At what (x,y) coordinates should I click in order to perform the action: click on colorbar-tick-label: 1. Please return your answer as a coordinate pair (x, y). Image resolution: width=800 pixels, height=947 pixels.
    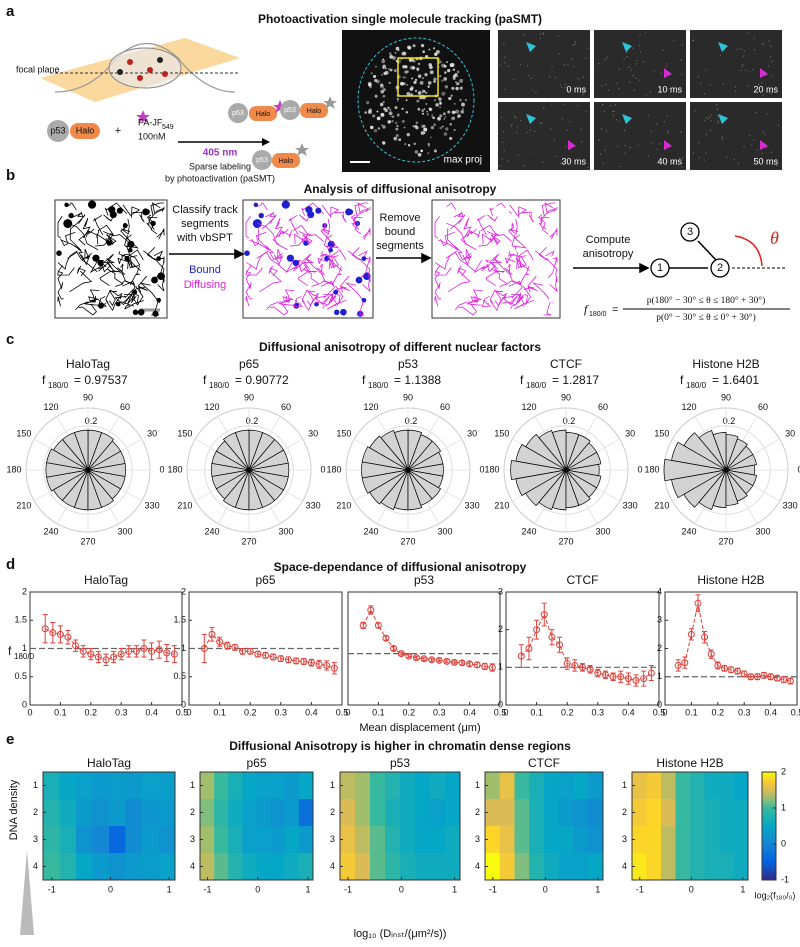
    Looking at the image, I should click on (783, 807).